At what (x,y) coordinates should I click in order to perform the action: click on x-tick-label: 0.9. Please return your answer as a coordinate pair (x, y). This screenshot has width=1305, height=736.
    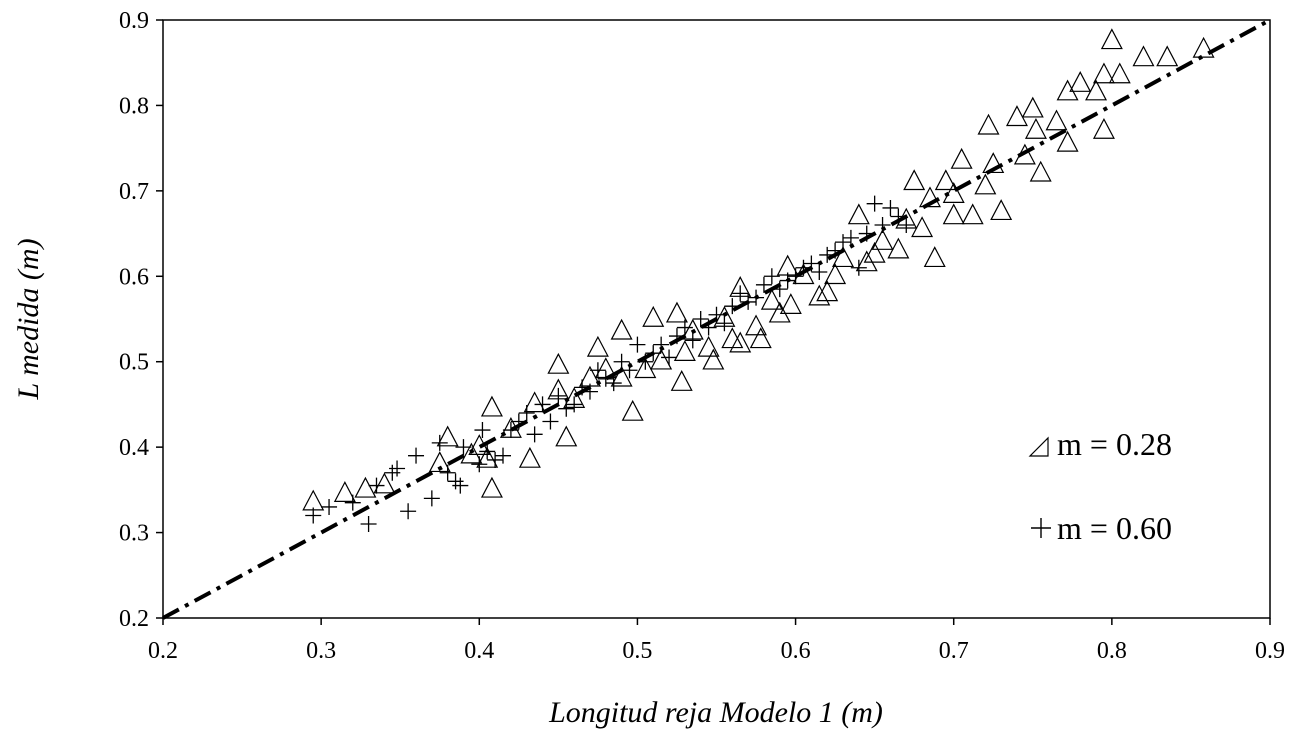
    Looking at the image, I should click on (1270, 651).